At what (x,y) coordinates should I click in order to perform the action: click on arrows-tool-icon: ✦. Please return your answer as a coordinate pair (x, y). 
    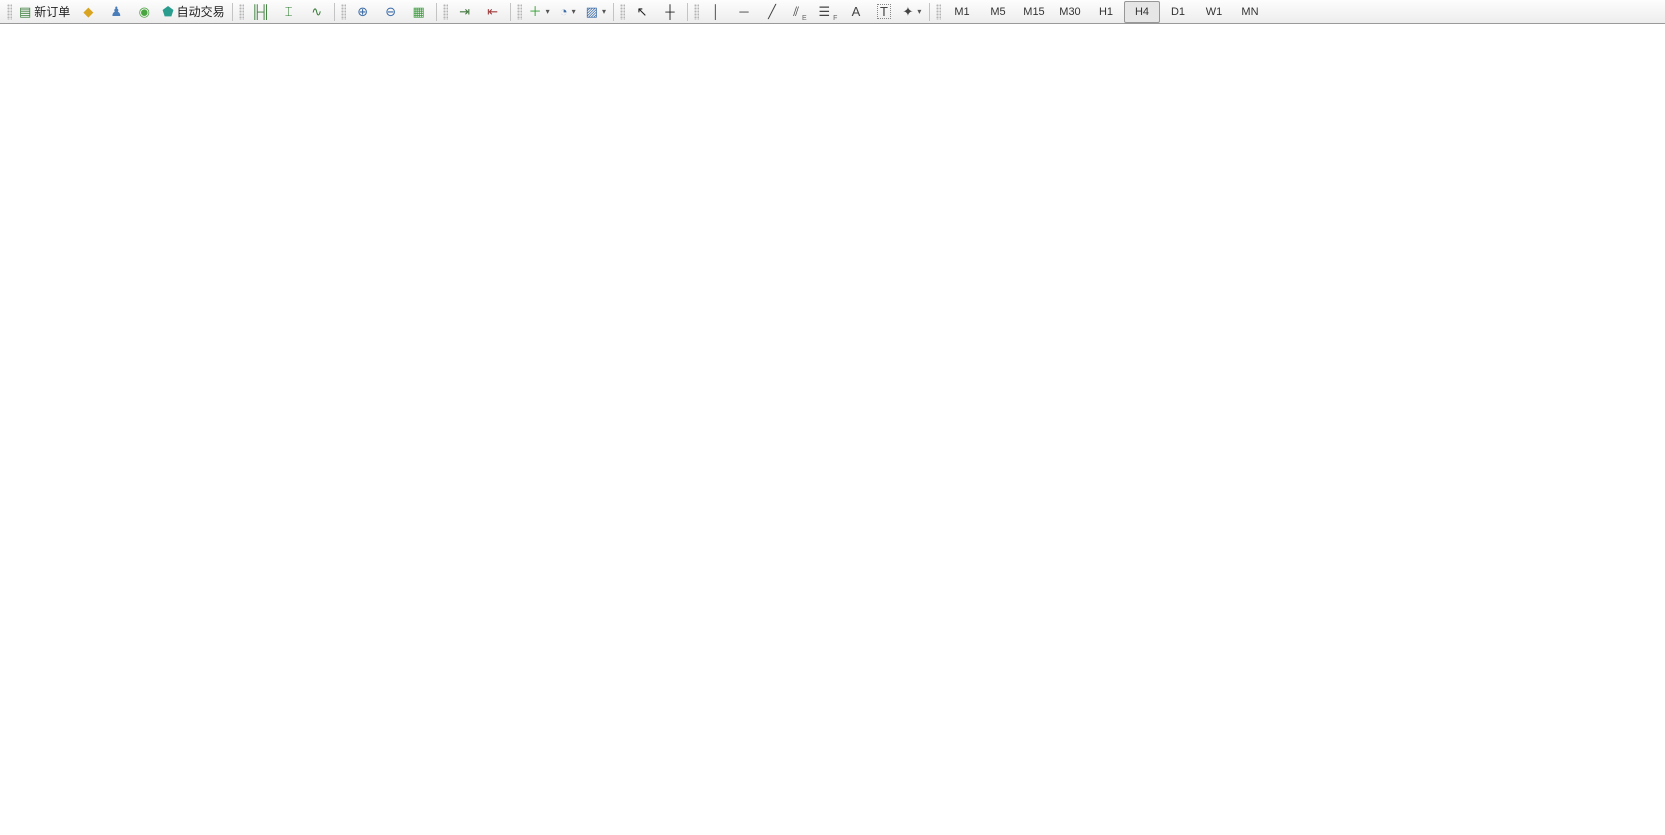
    Looking at the image, I should click on (908, 11).